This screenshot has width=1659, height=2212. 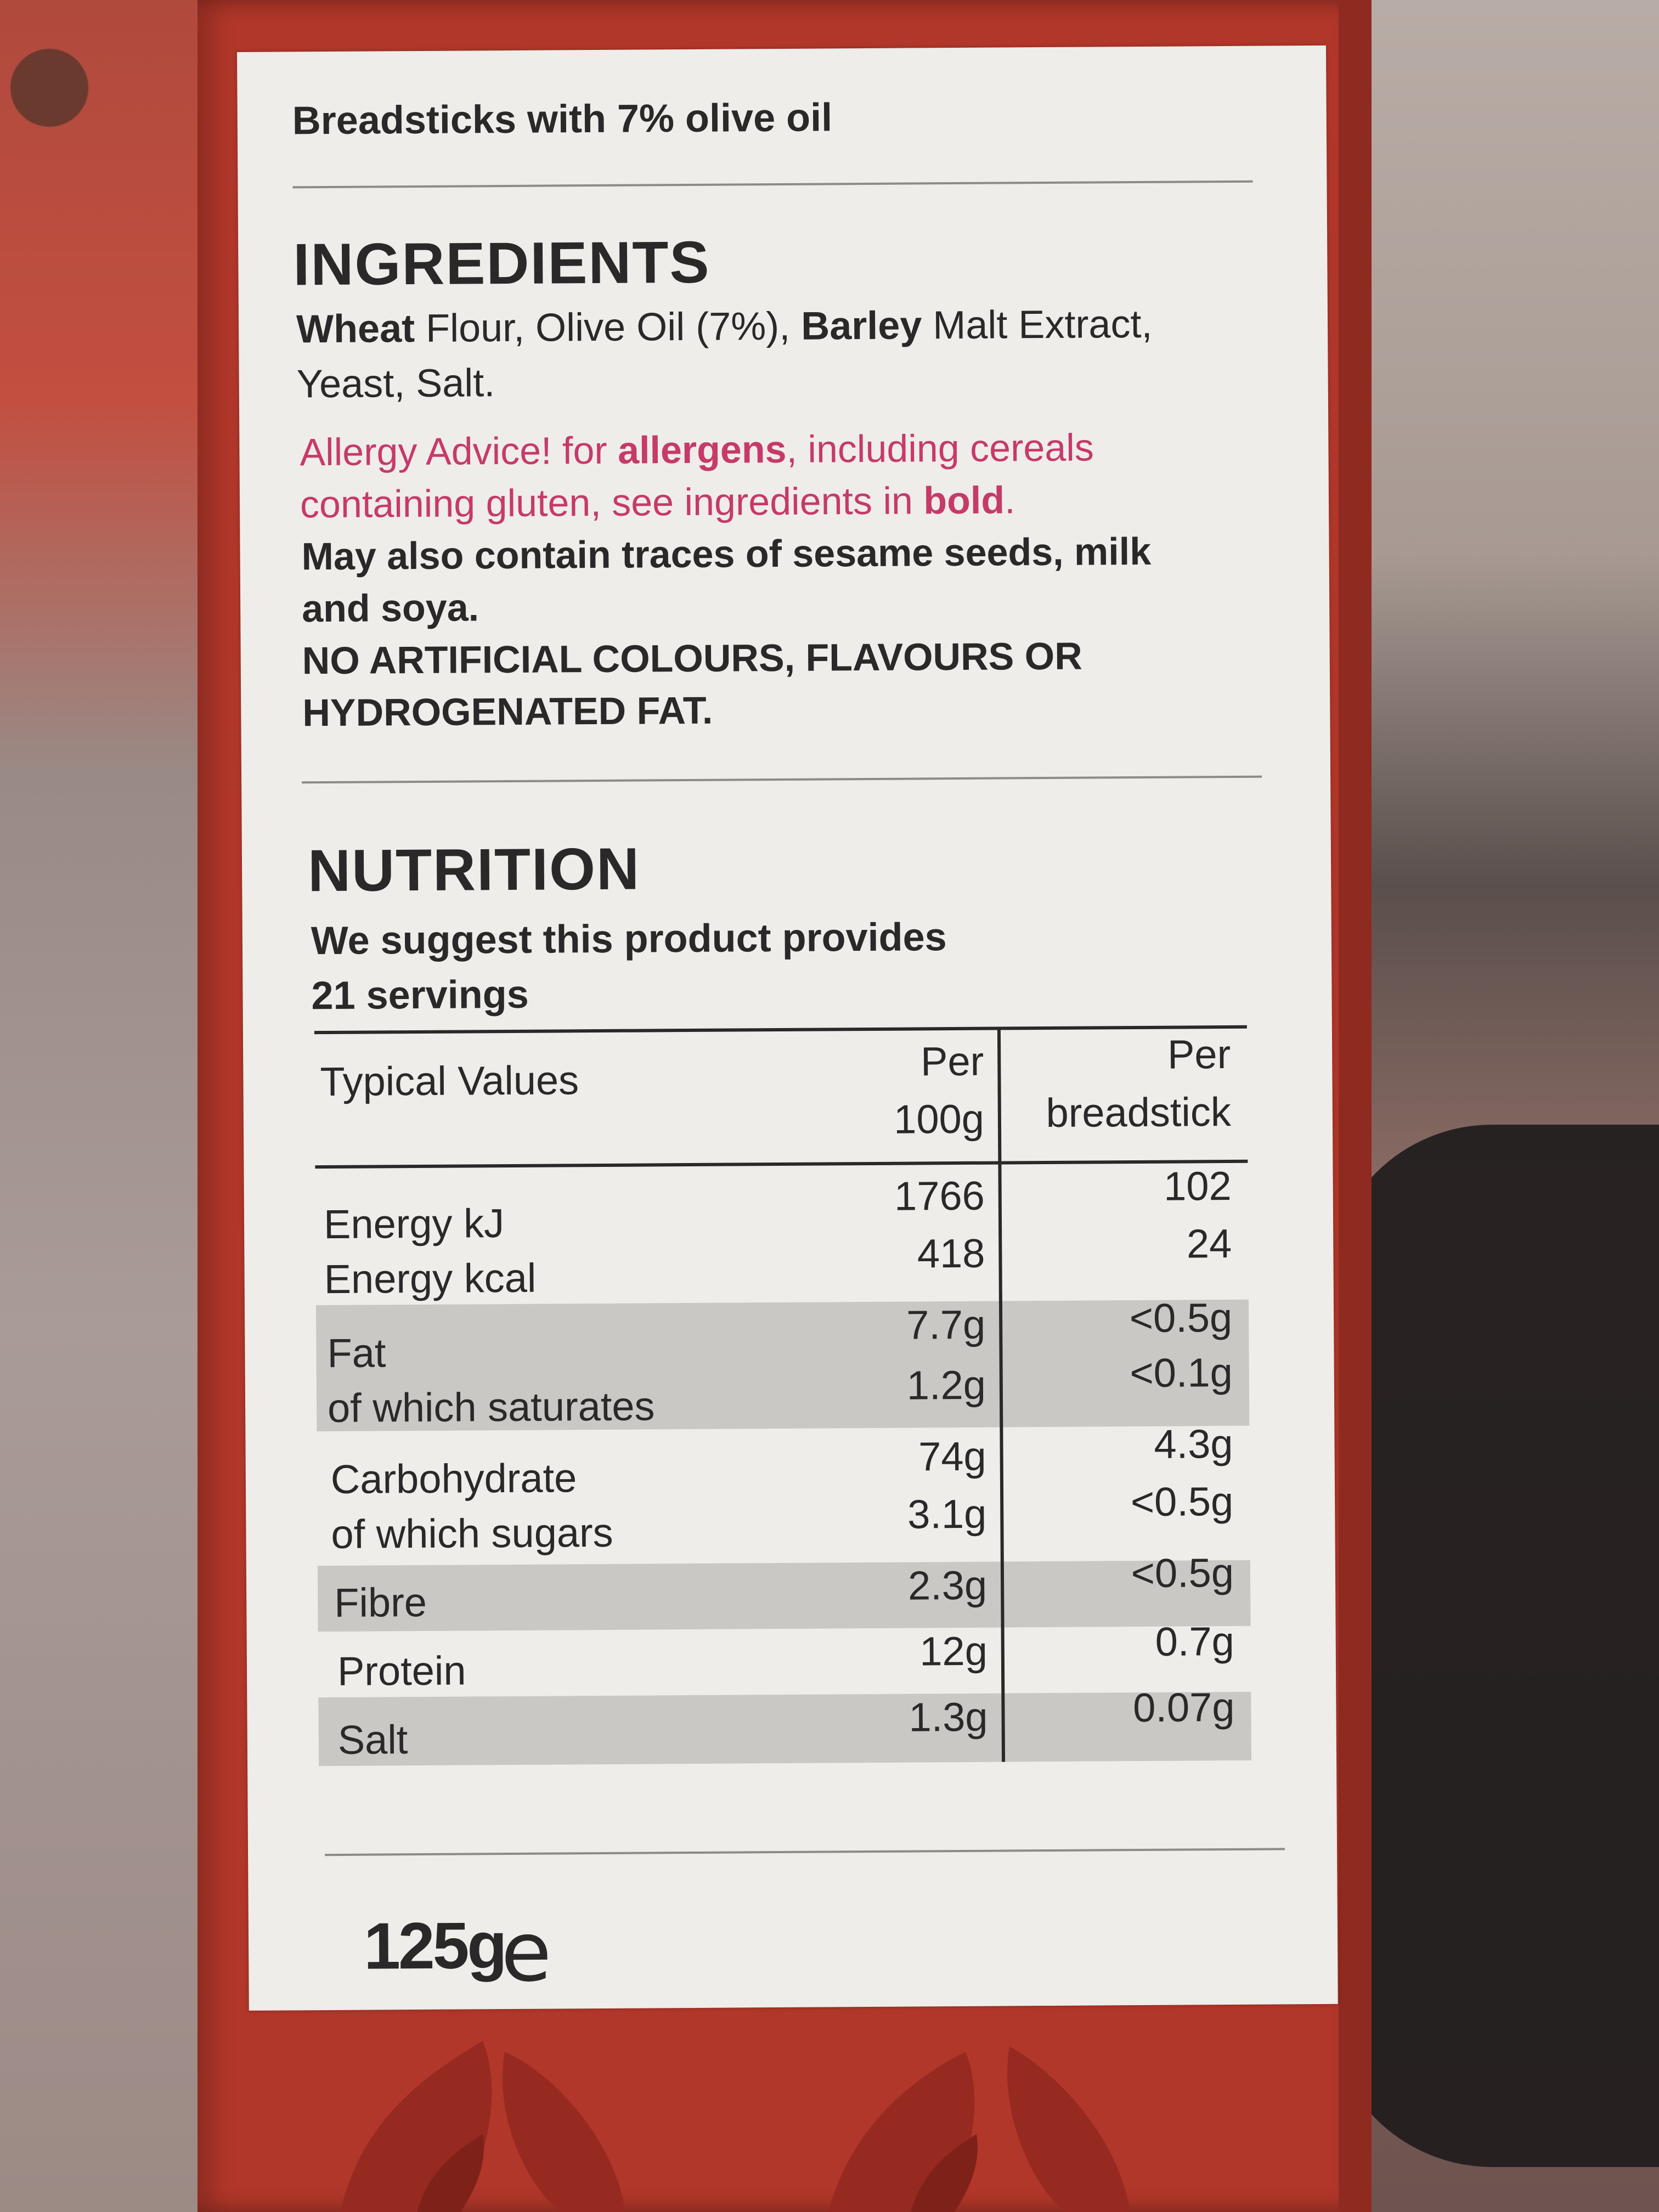 What do you see at coordinates (612, 503) in the screenshot?
I see `allergy-text: containing gluten, see ingredients in` at bounding box center [612, 503].